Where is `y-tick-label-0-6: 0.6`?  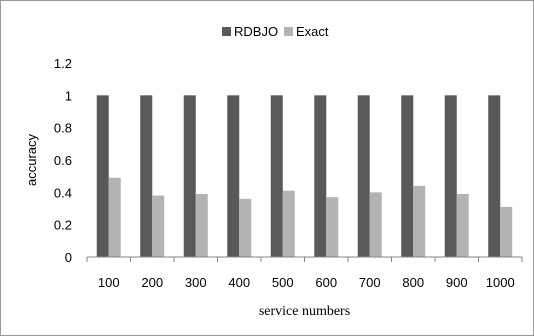 y-tick-label-0-6: 0.6 is located at coordinates (63, 160).